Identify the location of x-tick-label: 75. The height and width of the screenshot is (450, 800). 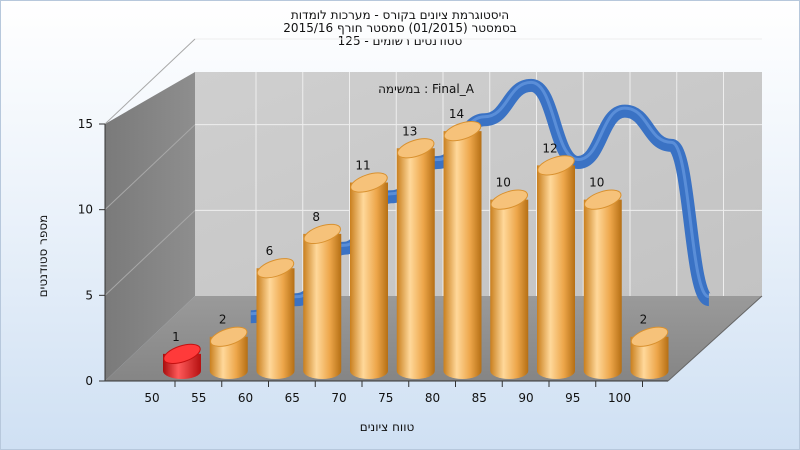
(385, 398).